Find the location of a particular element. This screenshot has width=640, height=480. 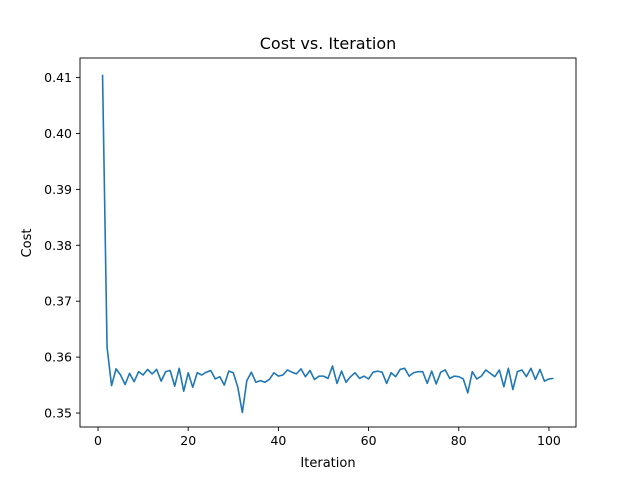

y-tick-label: 0.39 is located at coordinates (58, 189).